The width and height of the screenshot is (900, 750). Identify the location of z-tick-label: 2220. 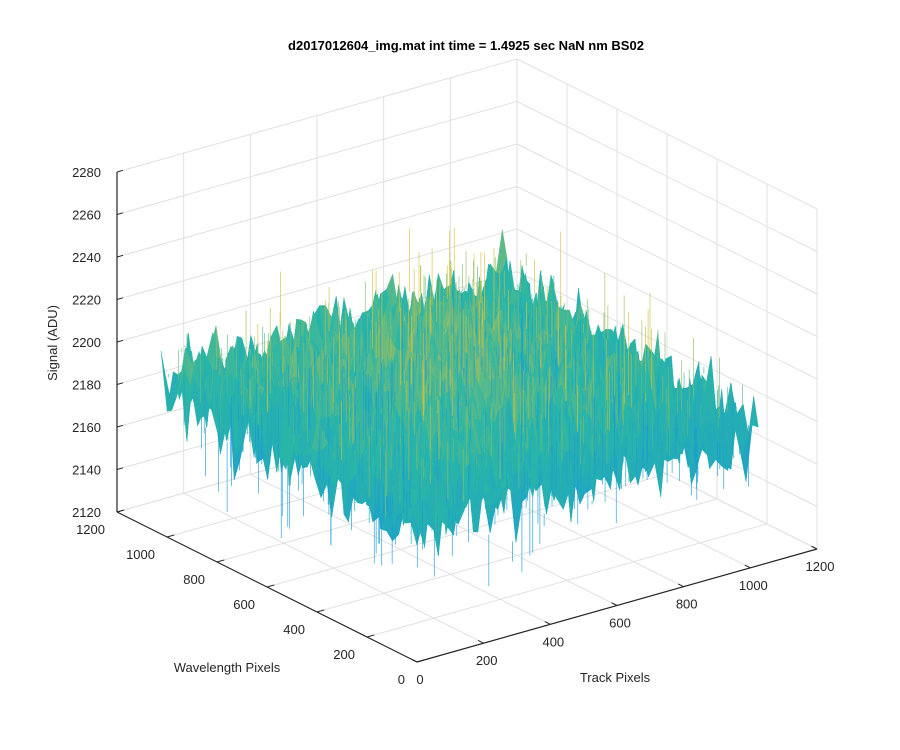
(86, 300).